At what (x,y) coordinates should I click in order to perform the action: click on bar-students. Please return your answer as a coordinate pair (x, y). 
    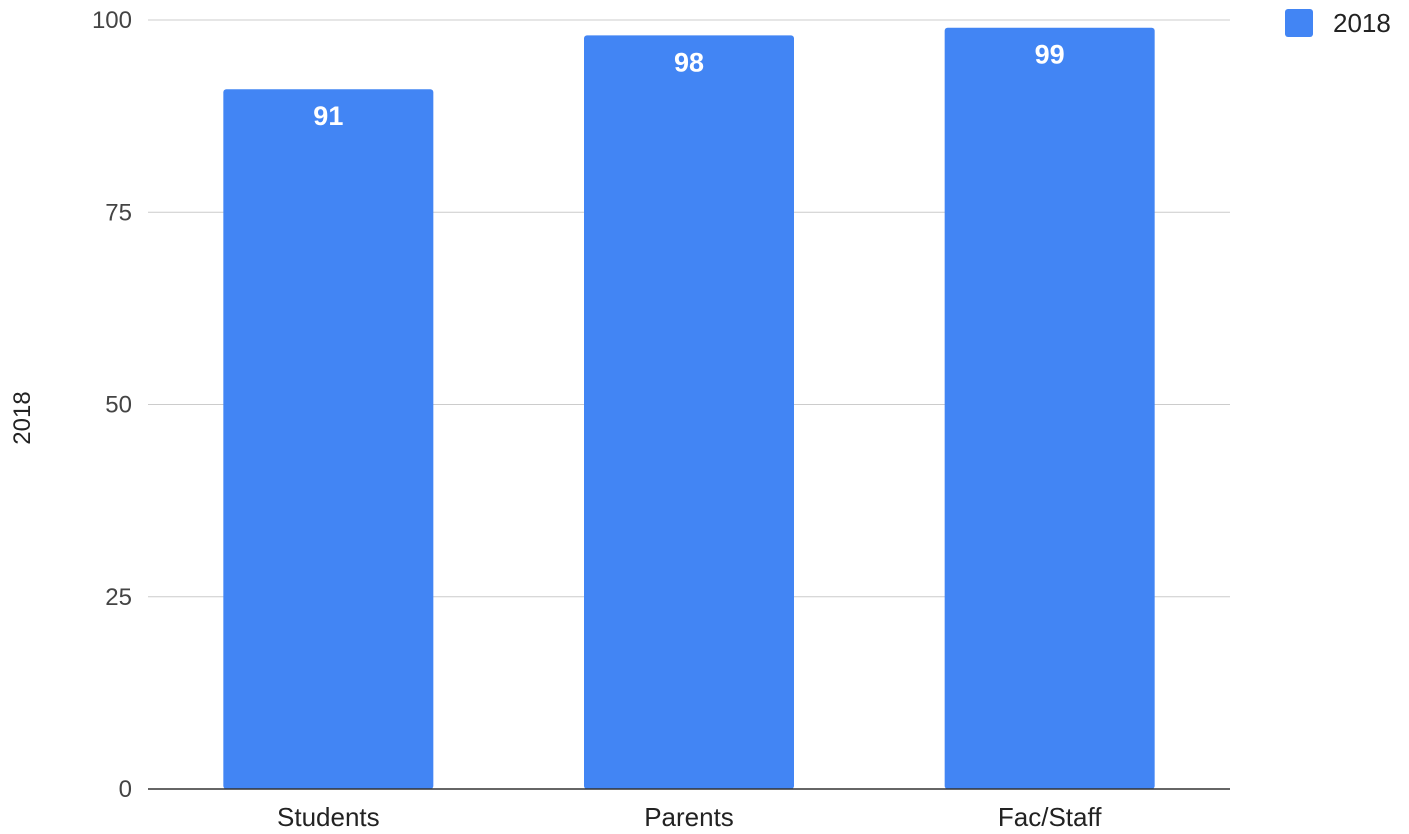
    Looking at the image, I should click on (328, 439).